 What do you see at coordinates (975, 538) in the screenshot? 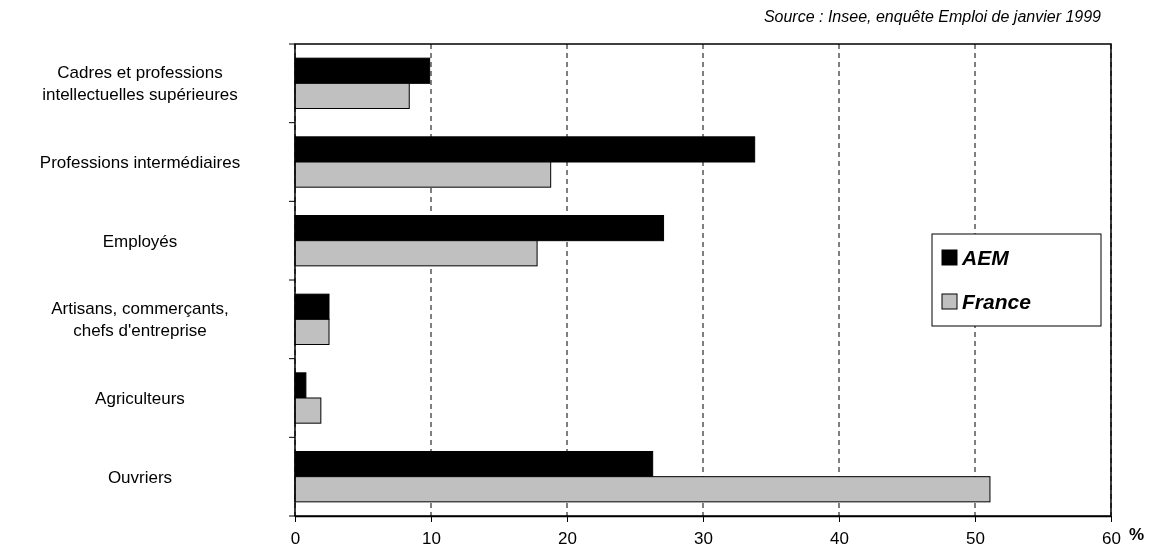
I see `x-tick-label: 50` at bounding box center [975, 538].